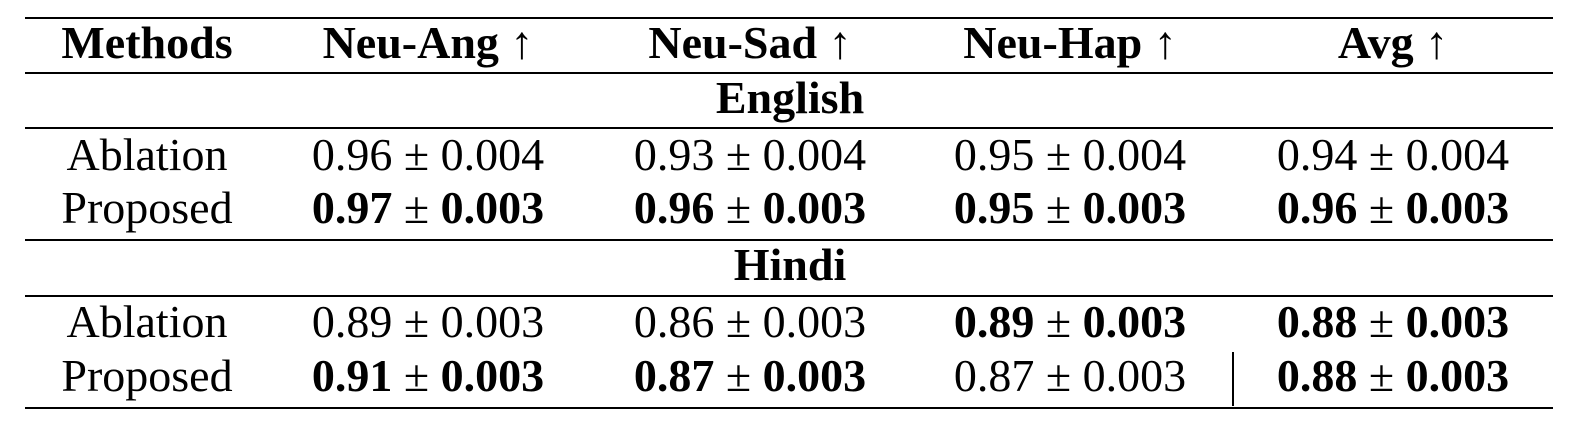  I want to click on value-cell: 0.86 ± 0.003, so click(750, 322).